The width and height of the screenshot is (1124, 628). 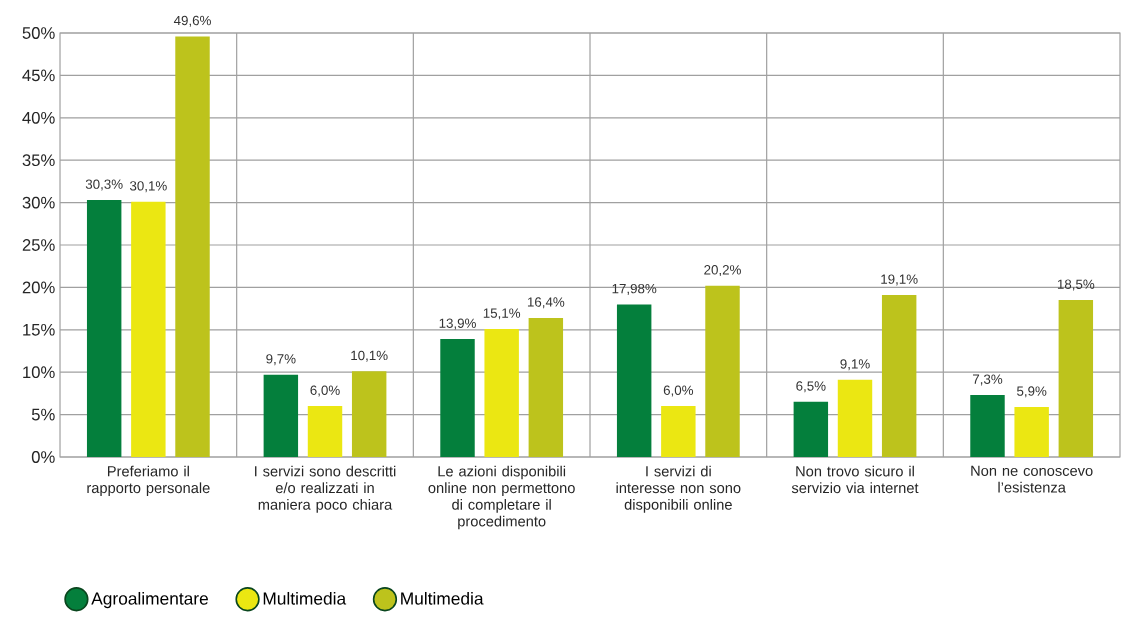 What do you see at coordinates (678, 489) in the screenshot?
I see `x-tick-label: I servizi di interesse non sono disponibili online` at bounding box center [678, 489].